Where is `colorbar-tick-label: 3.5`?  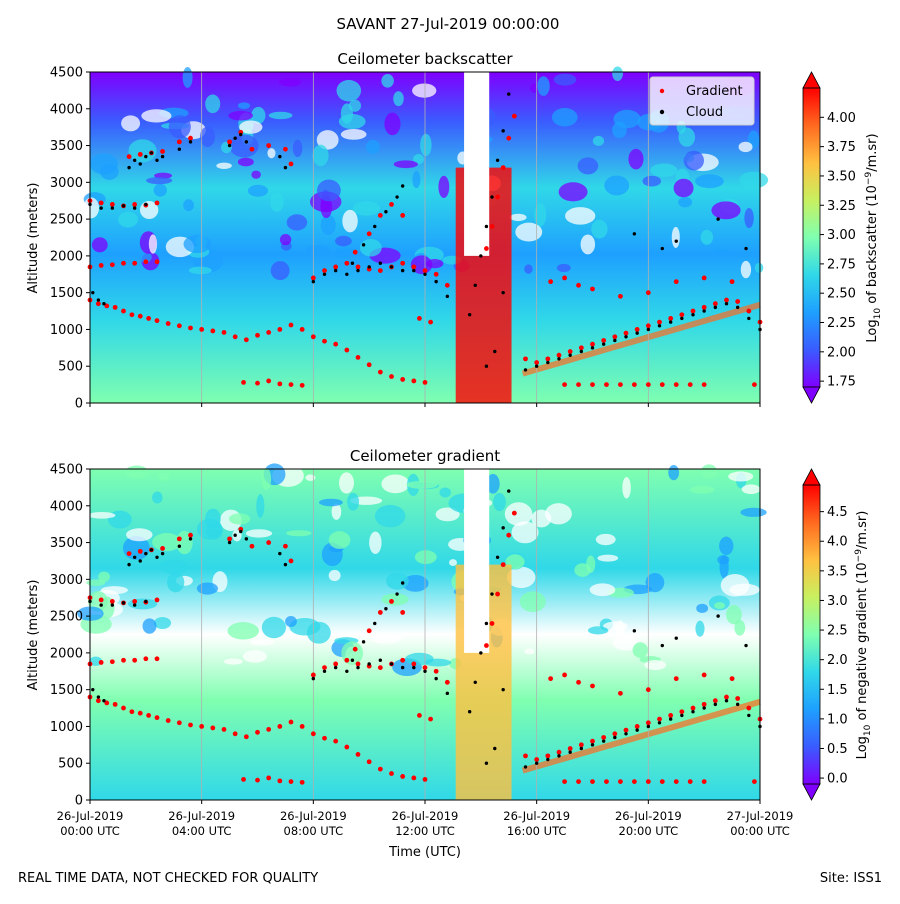 colorbar-tick-label: 3.5 is located at coordinates (837, 571).